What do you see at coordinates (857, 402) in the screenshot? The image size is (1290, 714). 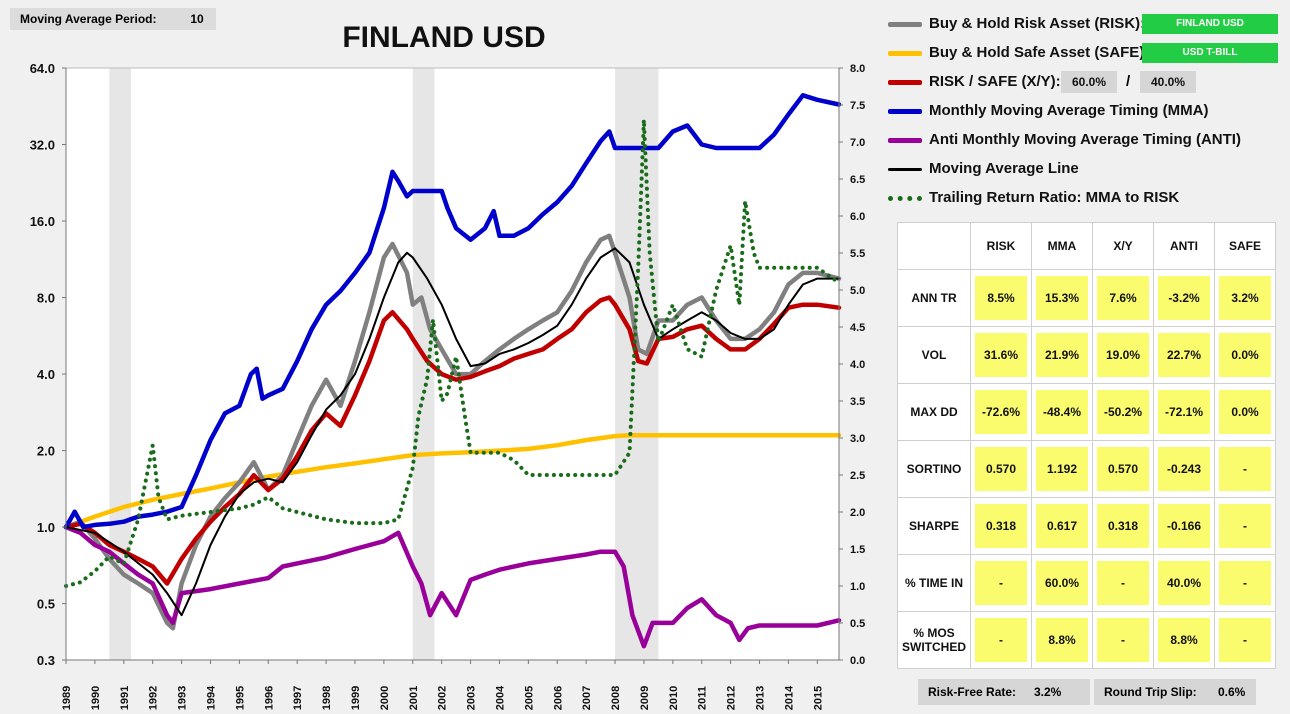 I see `y-right-tick-label: 3.5` at bounding box center [857, 402].